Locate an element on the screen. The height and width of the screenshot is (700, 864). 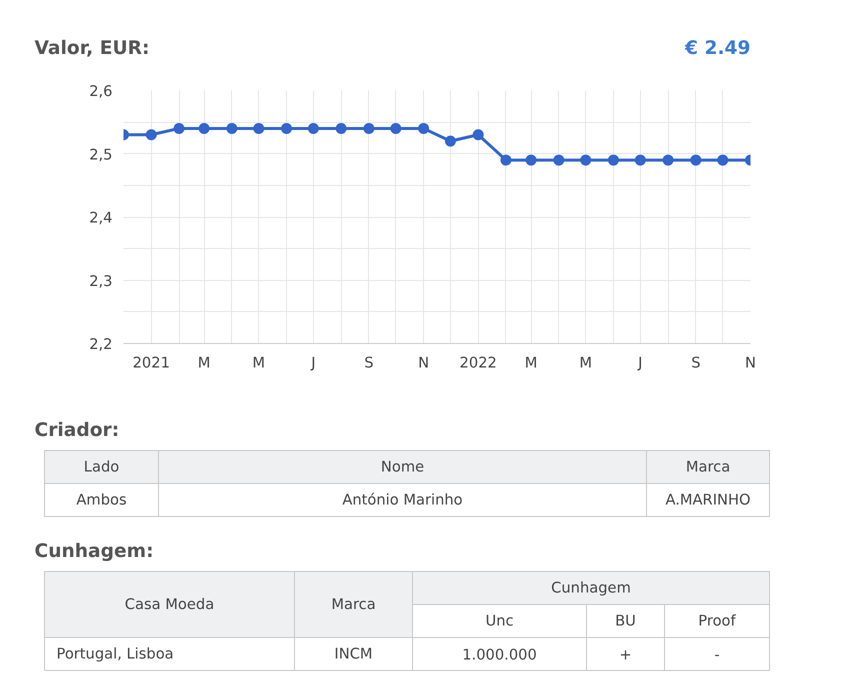
x-tick-label: 2022 is located at coordinates (478, 363).